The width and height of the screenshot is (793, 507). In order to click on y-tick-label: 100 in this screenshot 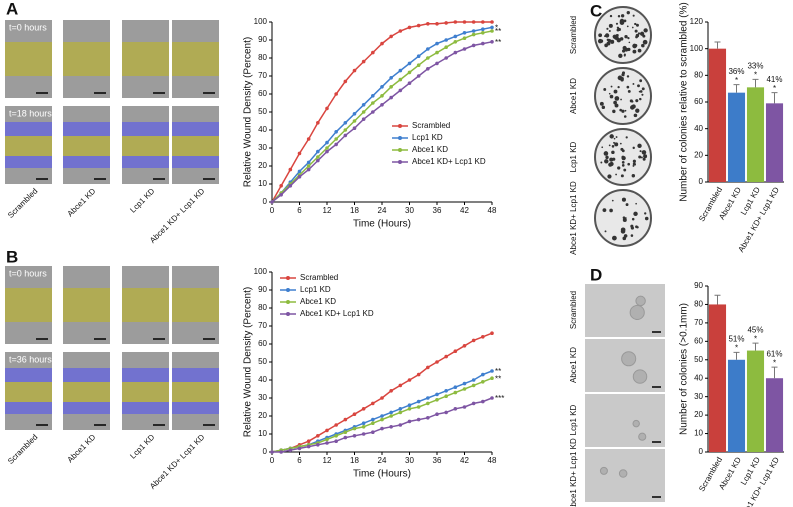, I will do `click(261, 271)`.